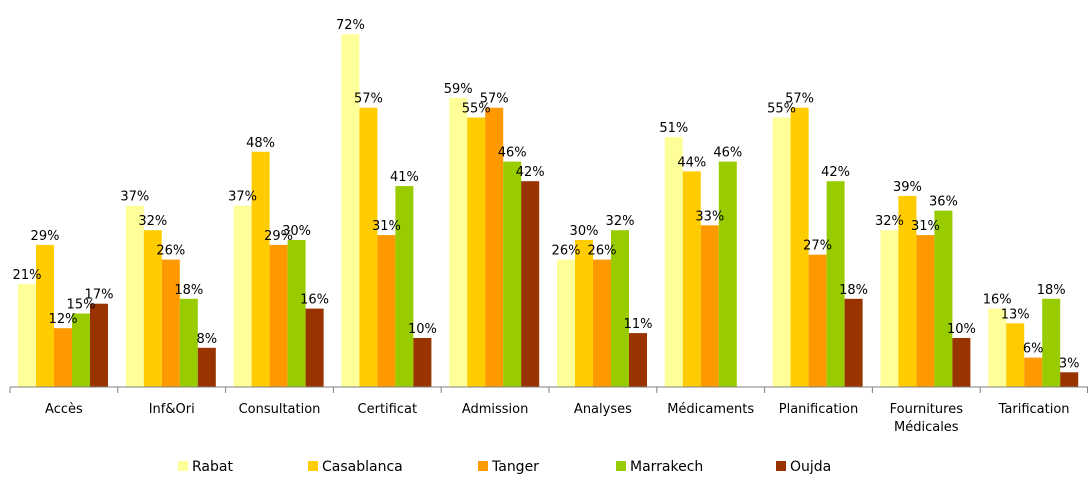 The width and height of the screenshot is (1088, 484). Describe the element at coordinates (1015, 314) in the screenshot. I see `data-label: 13%` at that location.